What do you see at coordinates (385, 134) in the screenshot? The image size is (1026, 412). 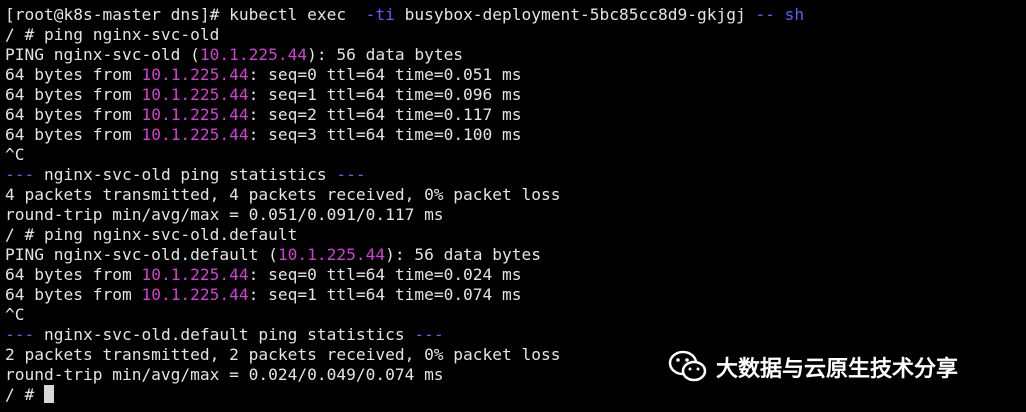 I see `terminal-text: : seq=3 ttl=64 time=0.100 ms` at bounding box center [385, 134].